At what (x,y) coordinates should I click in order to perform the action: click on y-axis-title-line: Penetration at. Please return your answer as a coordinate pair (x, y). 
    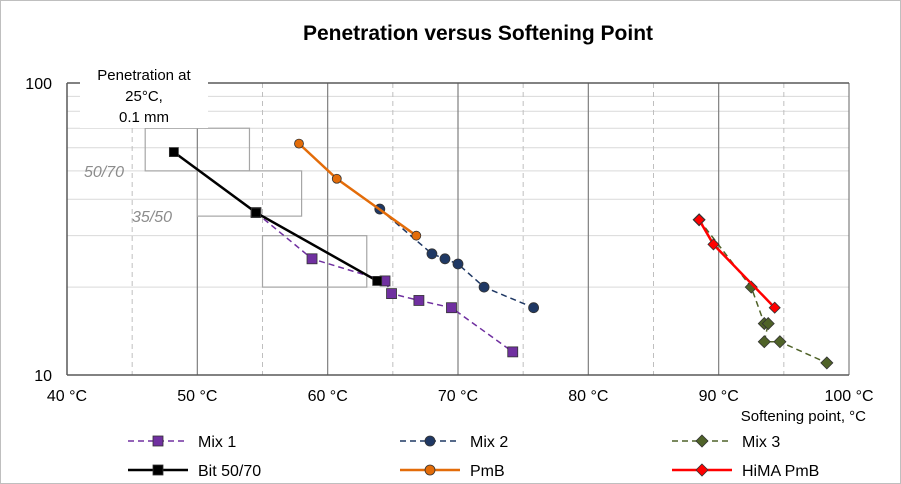
    Looking at the image, I should click on (144, 75).